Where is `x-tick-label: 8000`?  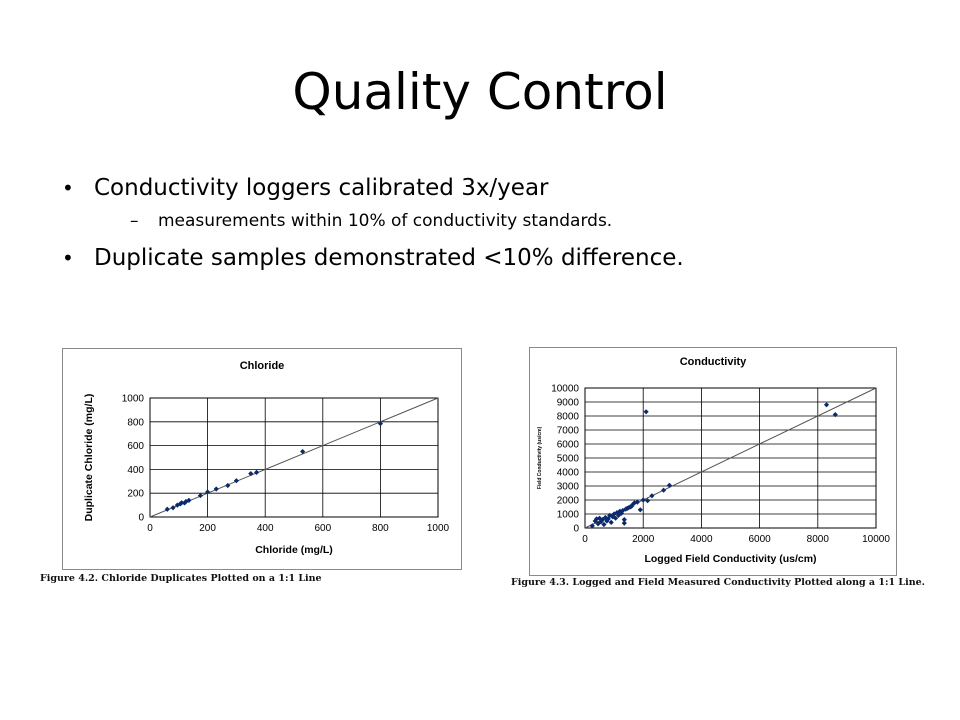
x-tick-label: 8000 is located at coordinates (818, 539).